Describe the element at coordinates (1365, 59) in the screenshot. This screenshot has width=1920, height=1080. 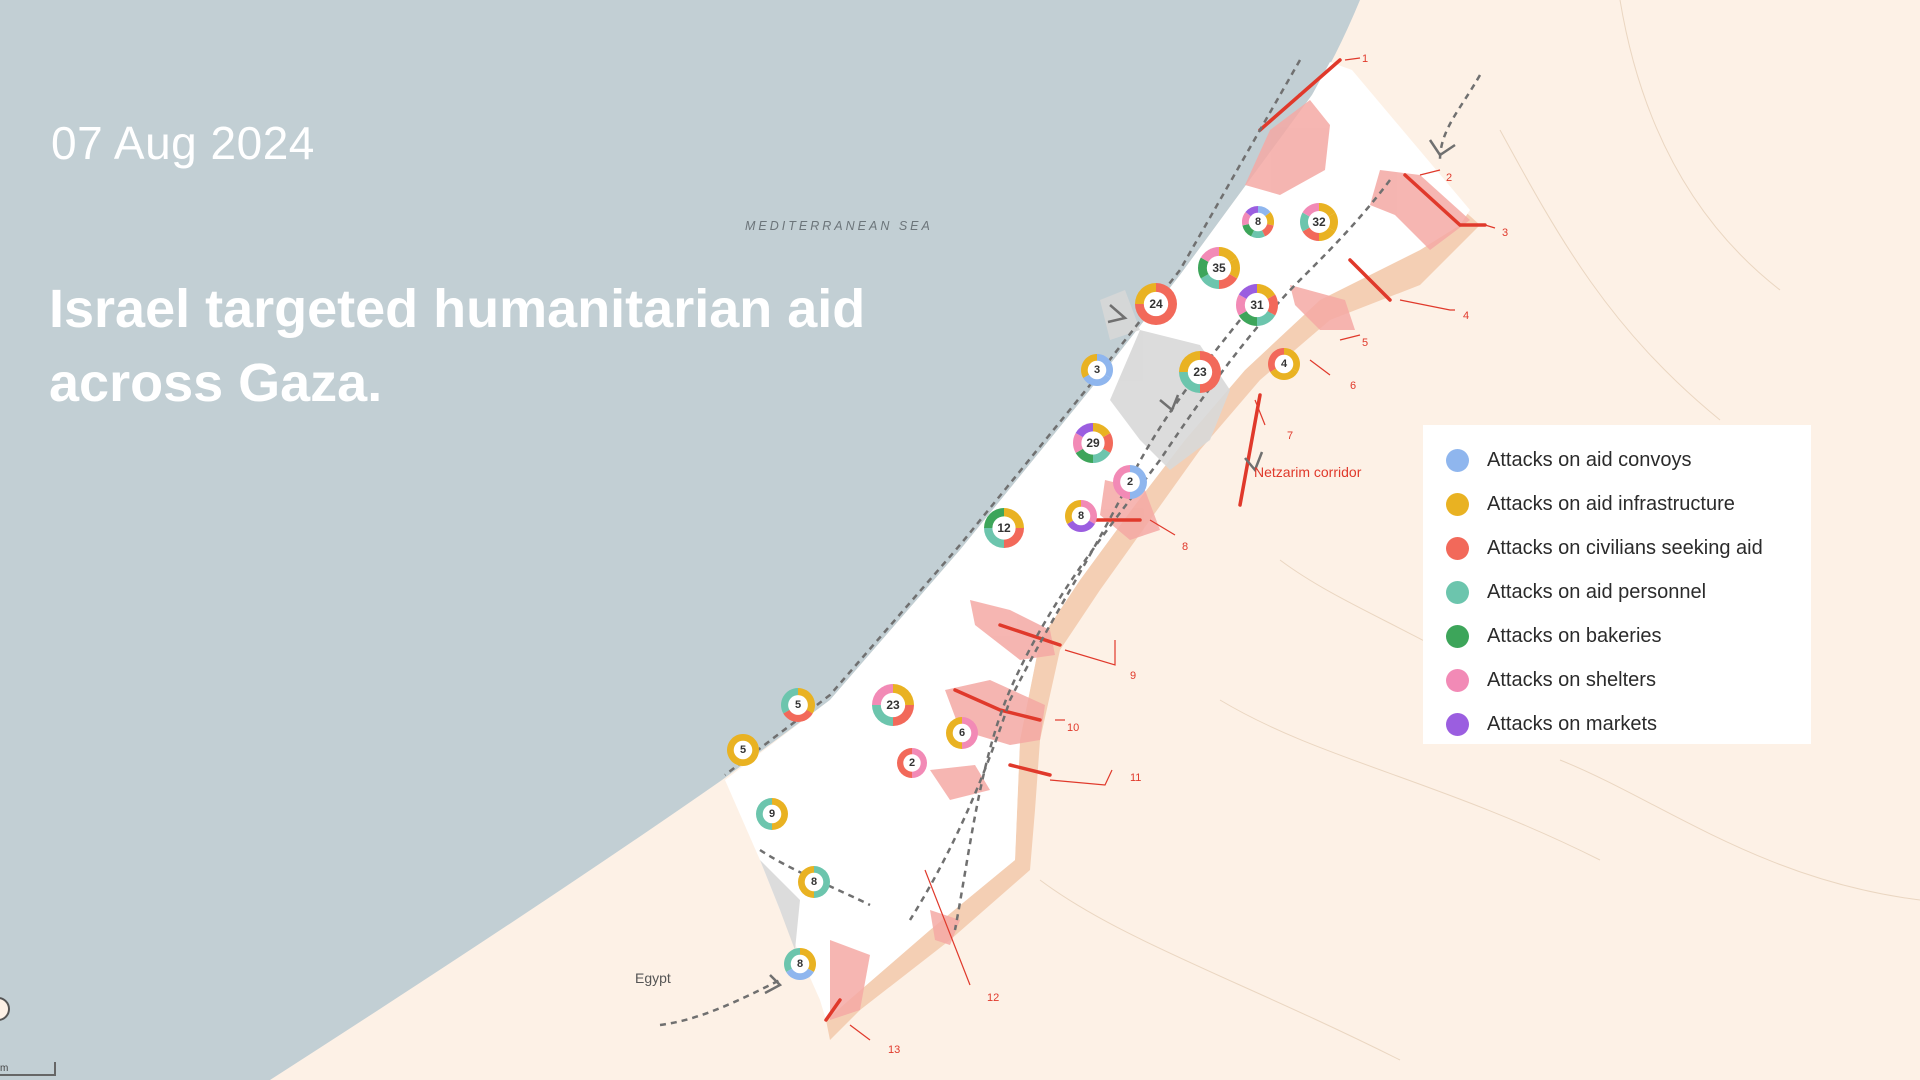
I see `incident-label: 1` at that location.